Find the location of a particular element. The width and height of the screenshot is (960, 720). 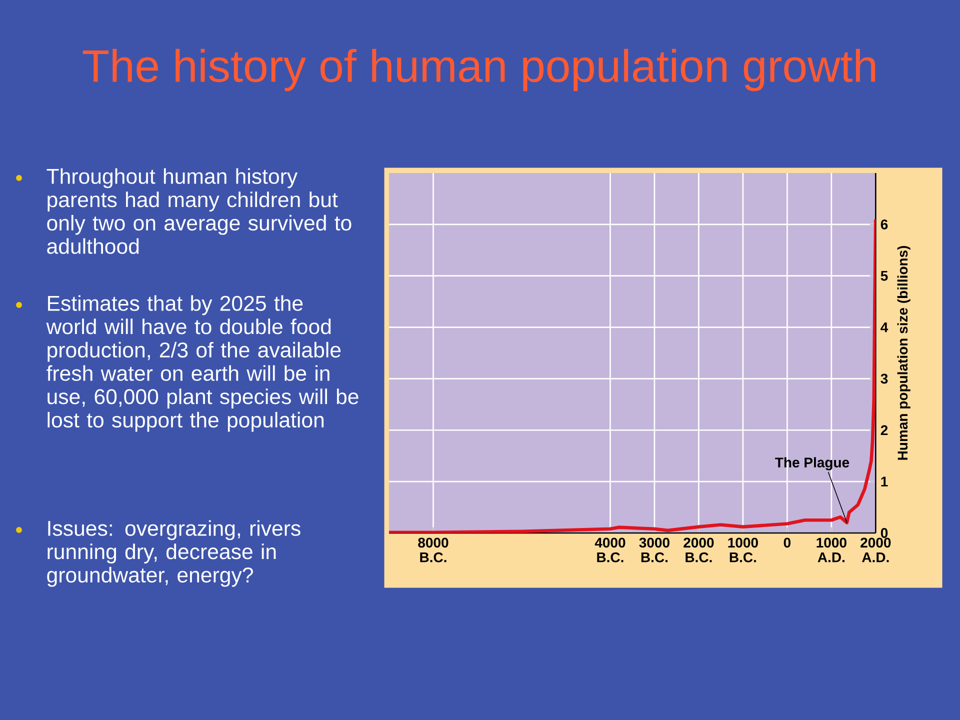

x-tick-label: 0 is located at coordinates (787, 543).